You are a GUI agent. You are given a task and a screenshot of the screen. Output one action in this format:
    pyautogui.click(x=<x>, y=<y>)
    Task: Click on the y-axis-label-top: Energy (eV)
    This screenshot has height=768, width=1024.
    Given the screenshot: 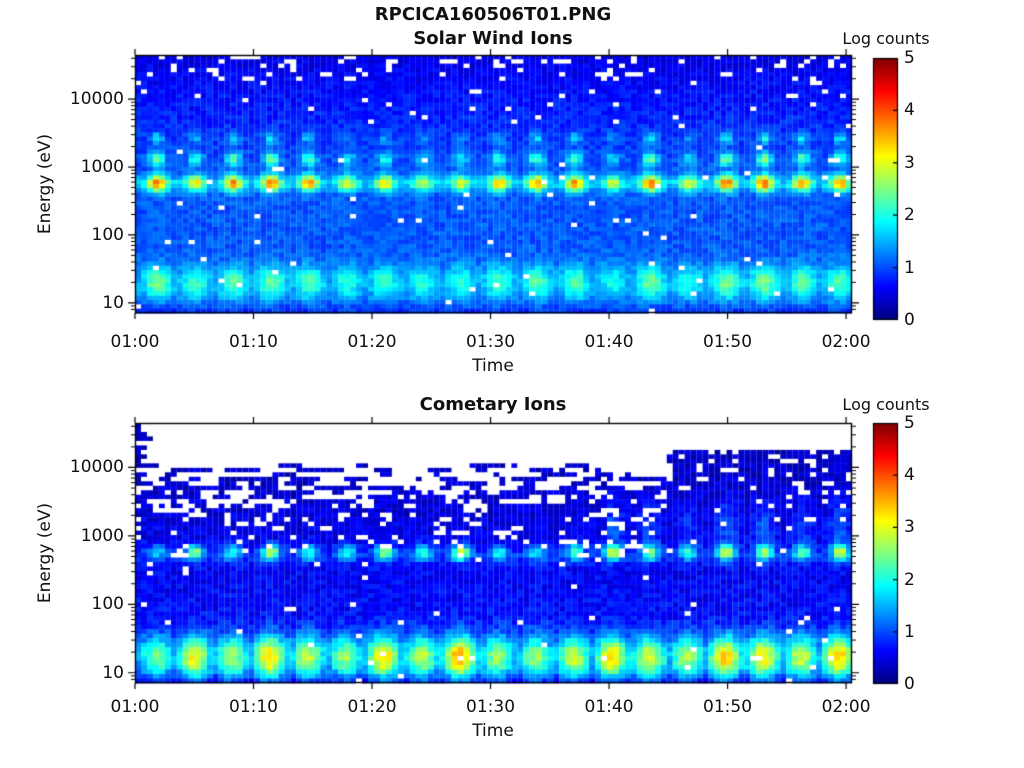 What is the action you would take?
    pyautogui.click(x=45, y=184)
    